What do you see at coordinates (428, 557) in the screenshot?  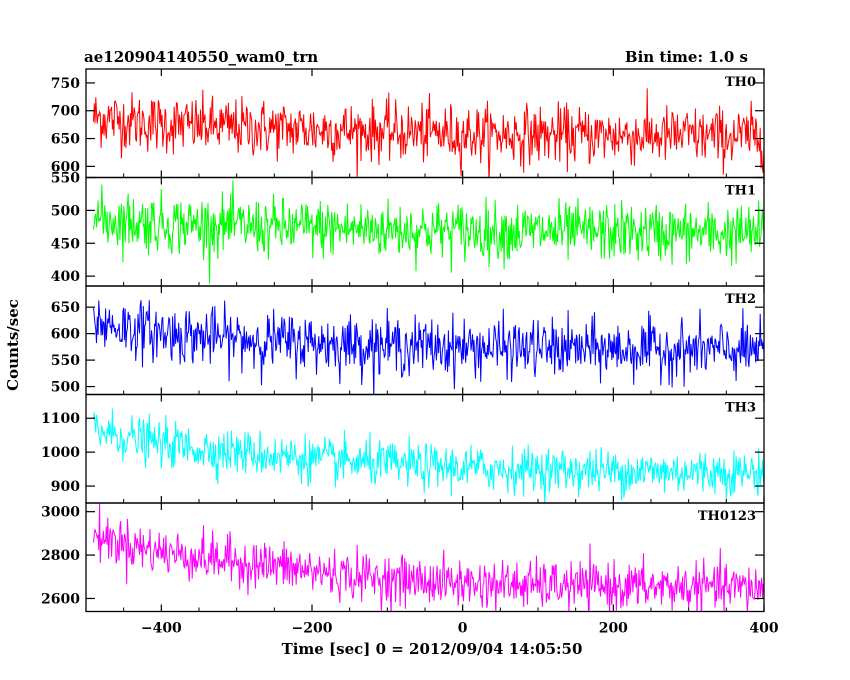 I see `series-th0123` at bounding box center [428, 557].